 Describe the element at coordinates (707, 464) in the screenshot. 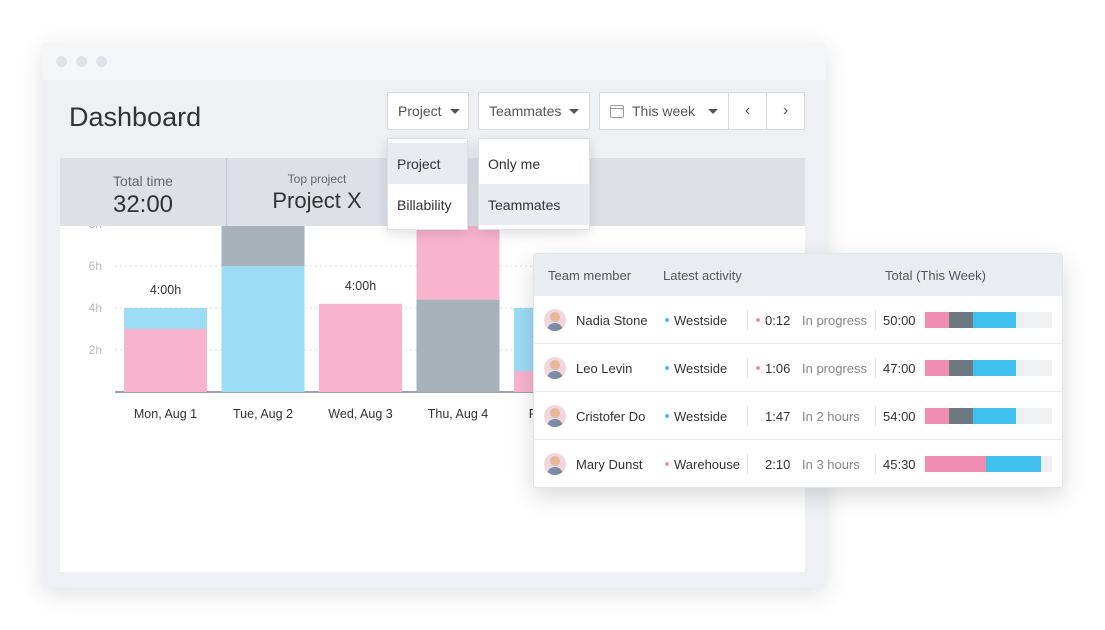

I see `member-project: Warehouse` at that location.